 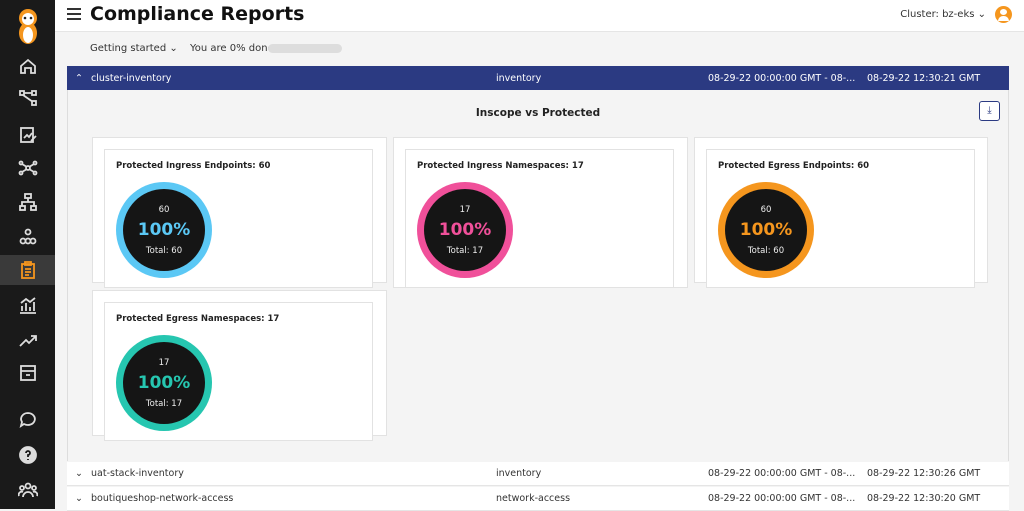 I want to click on progress-bar, so click(x=305, y=48).